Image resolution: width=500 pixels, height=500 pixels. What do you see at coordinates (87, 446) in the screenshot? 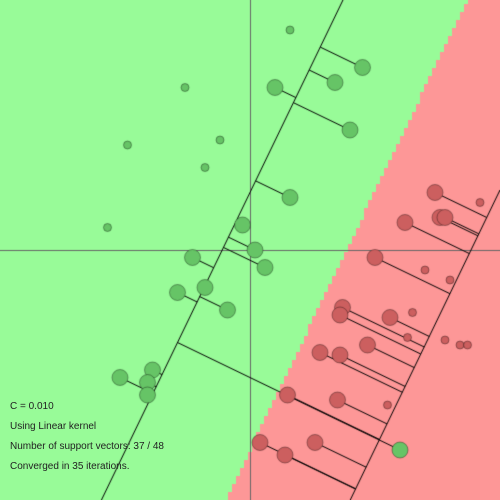
I see `support-vector-count-label: Number of support vectors: 37 / 48` at bounding box center [87, 446].